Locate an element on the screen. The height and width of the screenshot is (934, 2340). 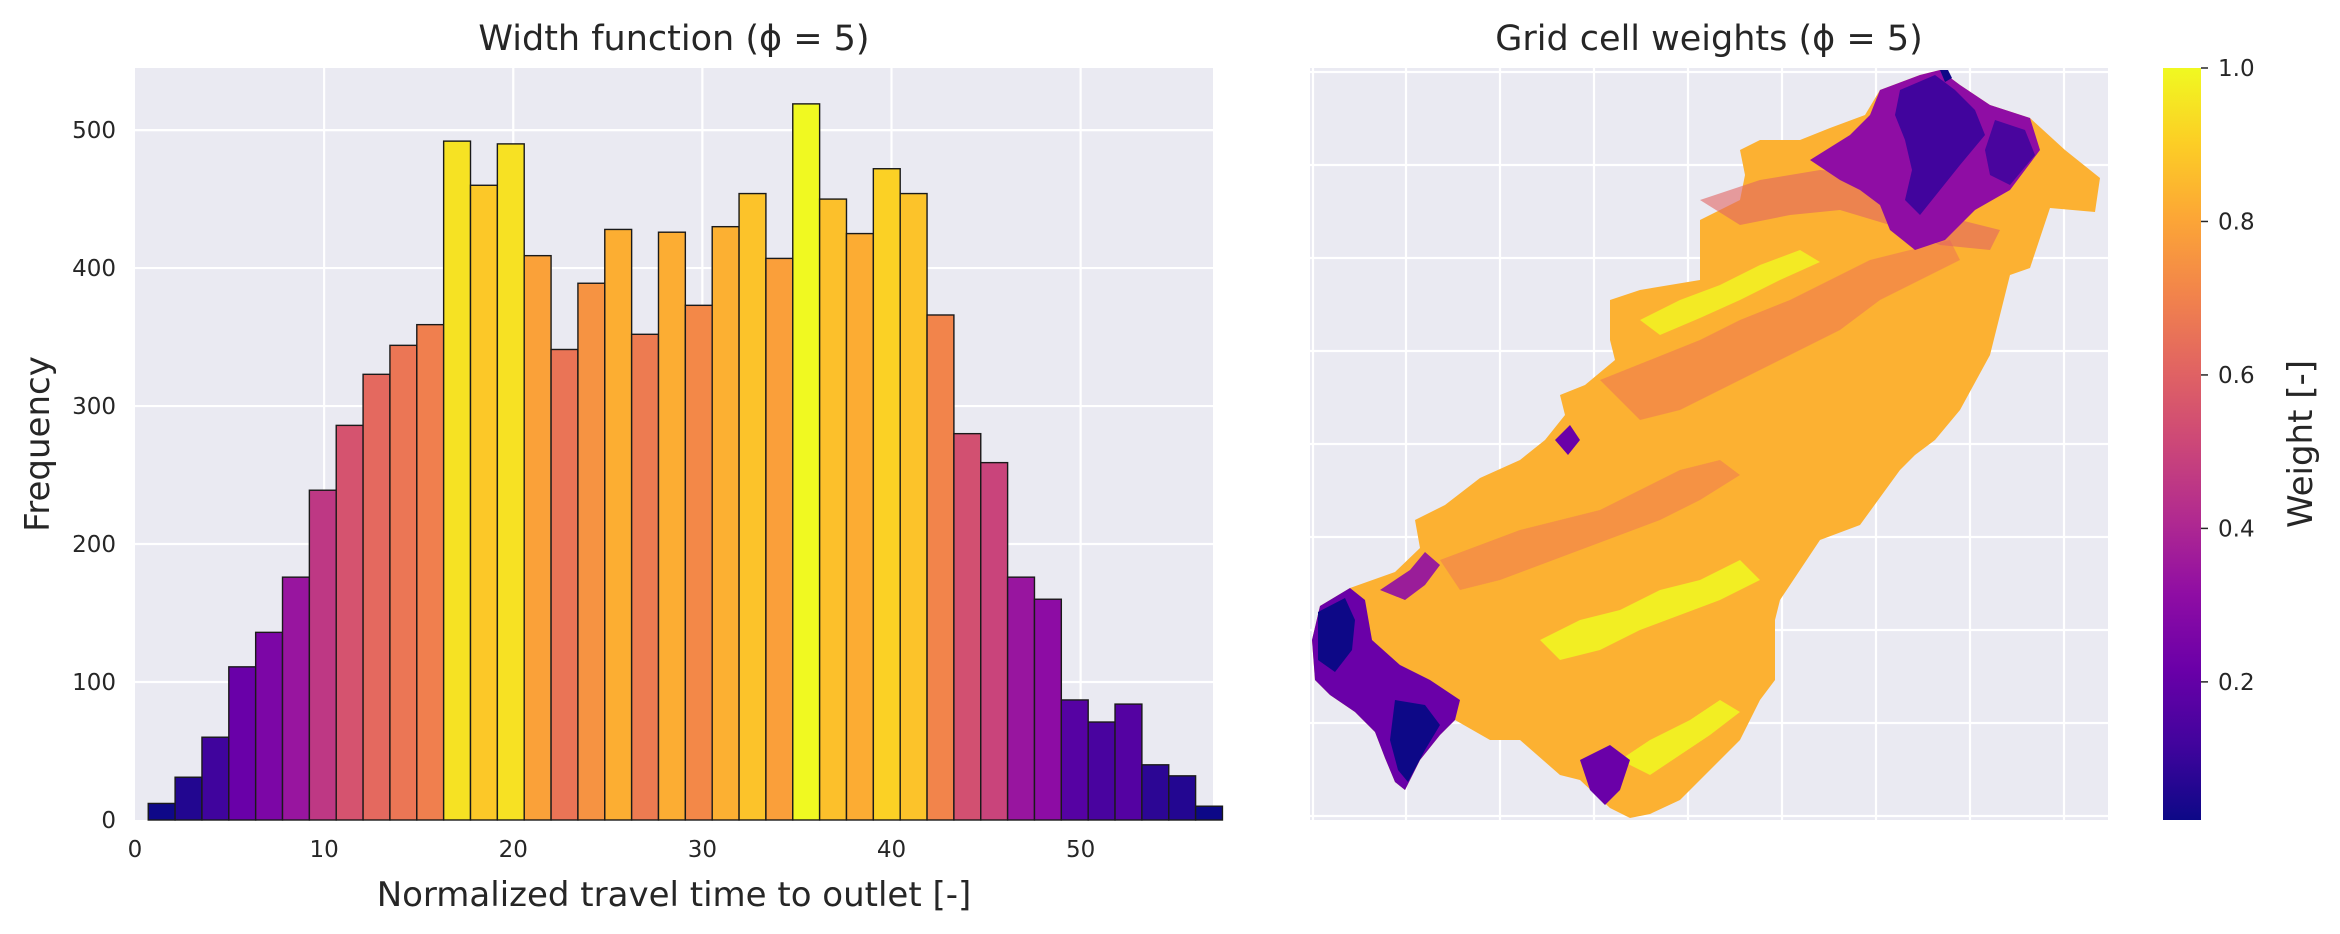
histogram-x-tick-label: 10 is located at coordinates (323, 850).